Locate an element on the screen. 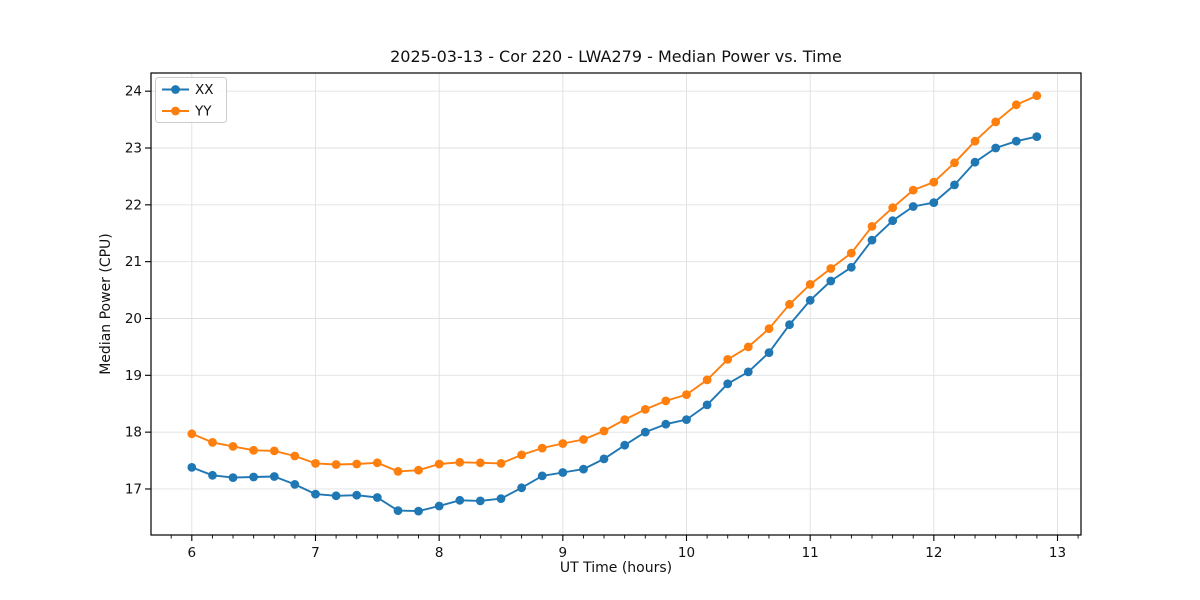 This screenshot has height=600, width=1200. x-tick-label: 8 is located at coordinates (439, 553).